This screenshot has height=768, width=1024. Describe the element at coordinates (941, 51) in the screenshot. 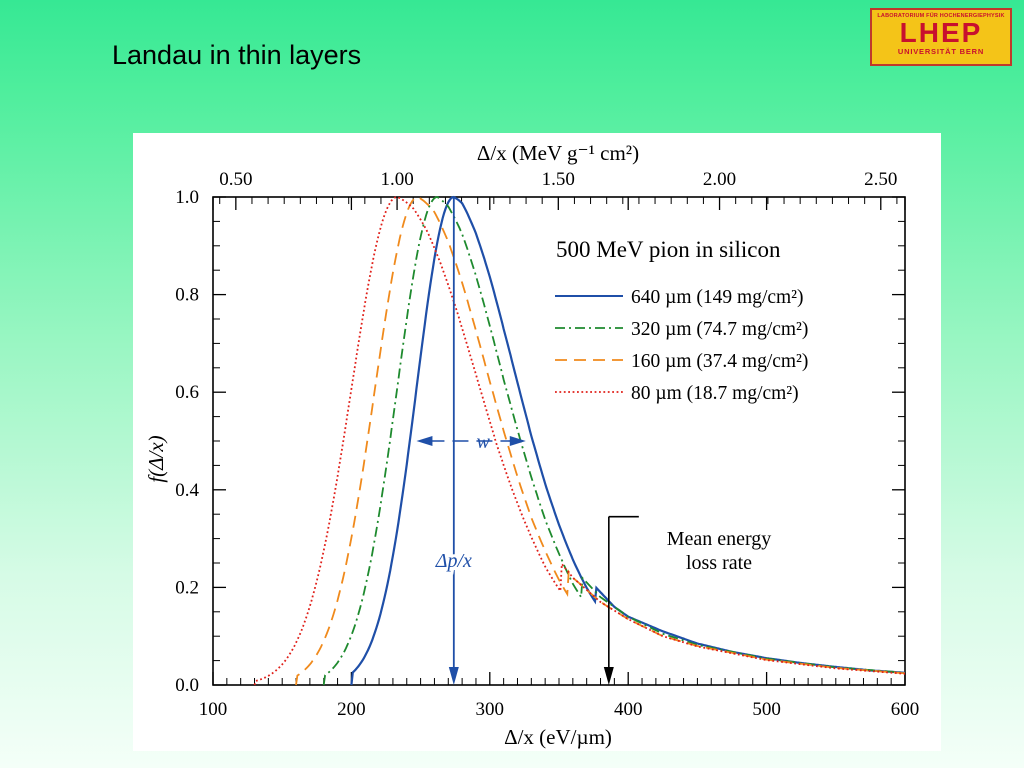

I see `logo-university: UNIVERSITÄT BERN` at that location.